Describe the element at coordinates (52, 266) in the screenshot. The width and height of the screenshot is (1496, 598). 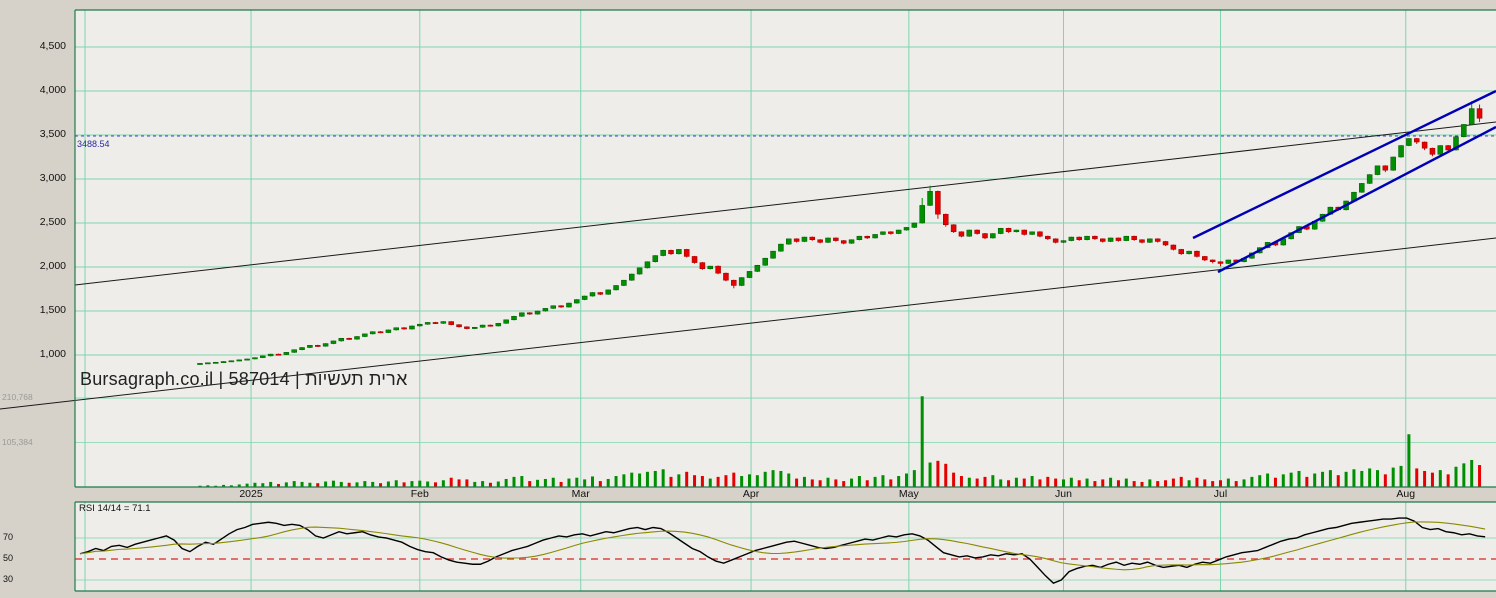
I see `price-tick-label: 2,000` at that location.